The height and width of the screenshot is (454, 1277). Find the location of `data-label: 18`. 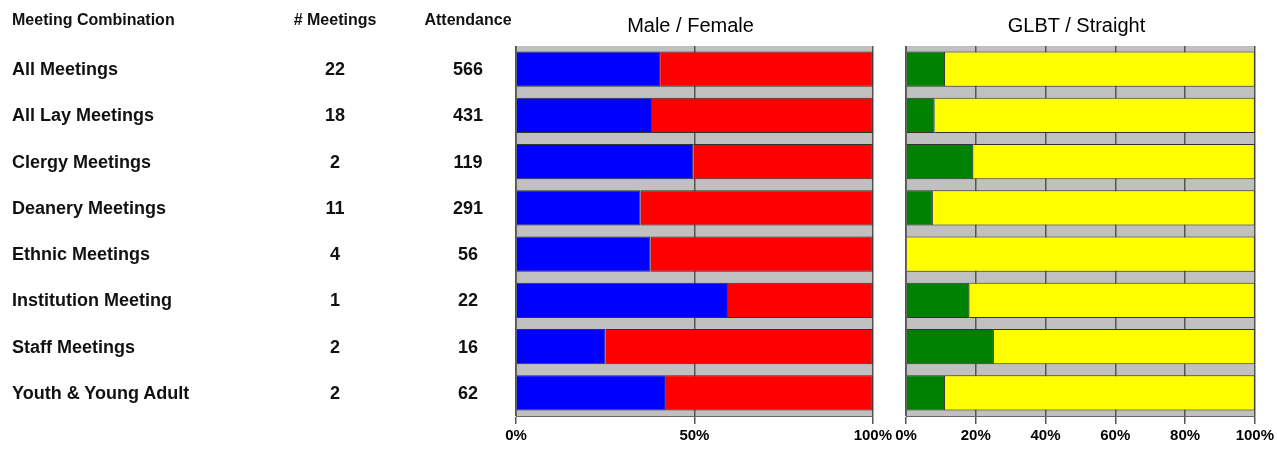

data-label: 18 is located at coordinates (335, 115).